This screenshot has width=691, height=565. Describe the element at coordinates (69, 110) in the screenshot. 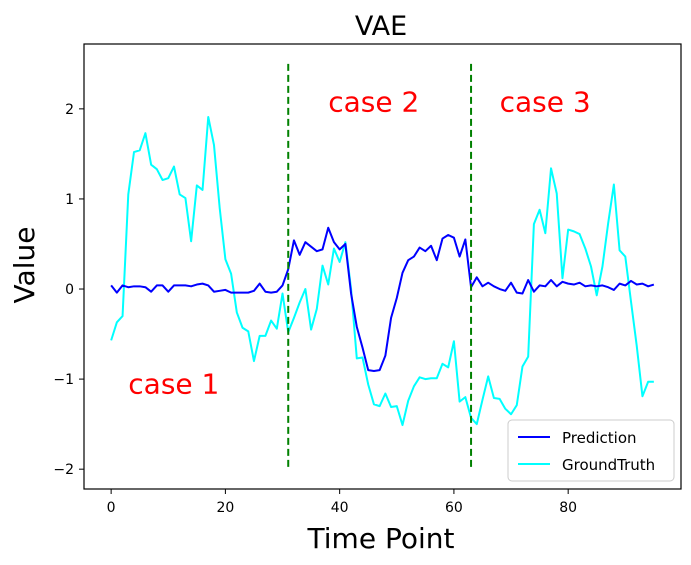

I see `y-tick-label: 2` at that location.